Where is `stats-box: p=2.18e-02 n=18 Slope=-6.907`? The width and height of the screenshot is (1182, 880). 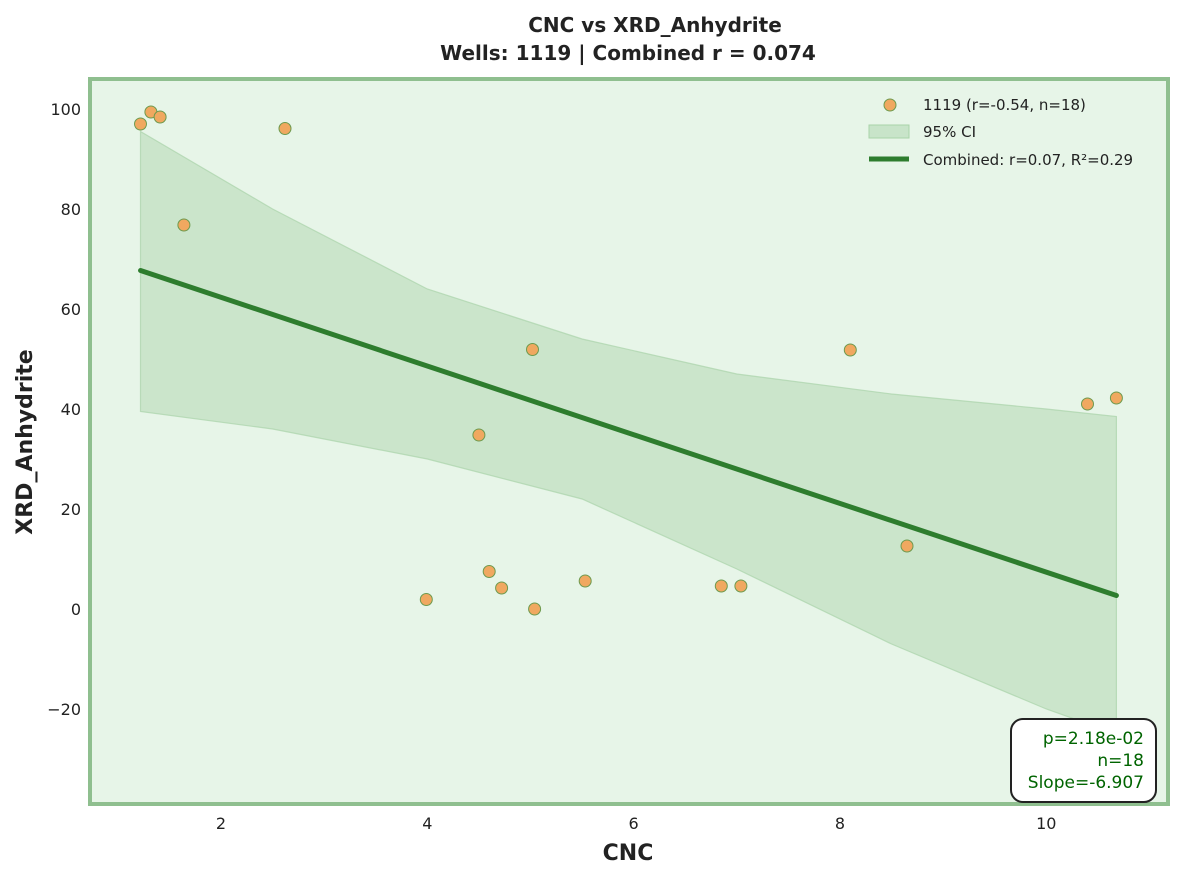 stats-box: p=2.18e-02 n=18 Slope=-6.907 is located at coordinates (1083, 760).